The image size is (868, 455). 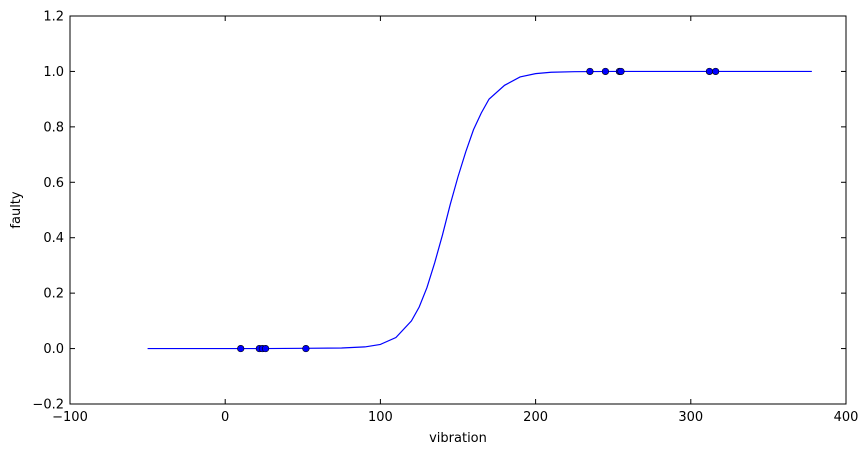 I want to click on y-axis-label: faulty, so click(x=16, y=209).